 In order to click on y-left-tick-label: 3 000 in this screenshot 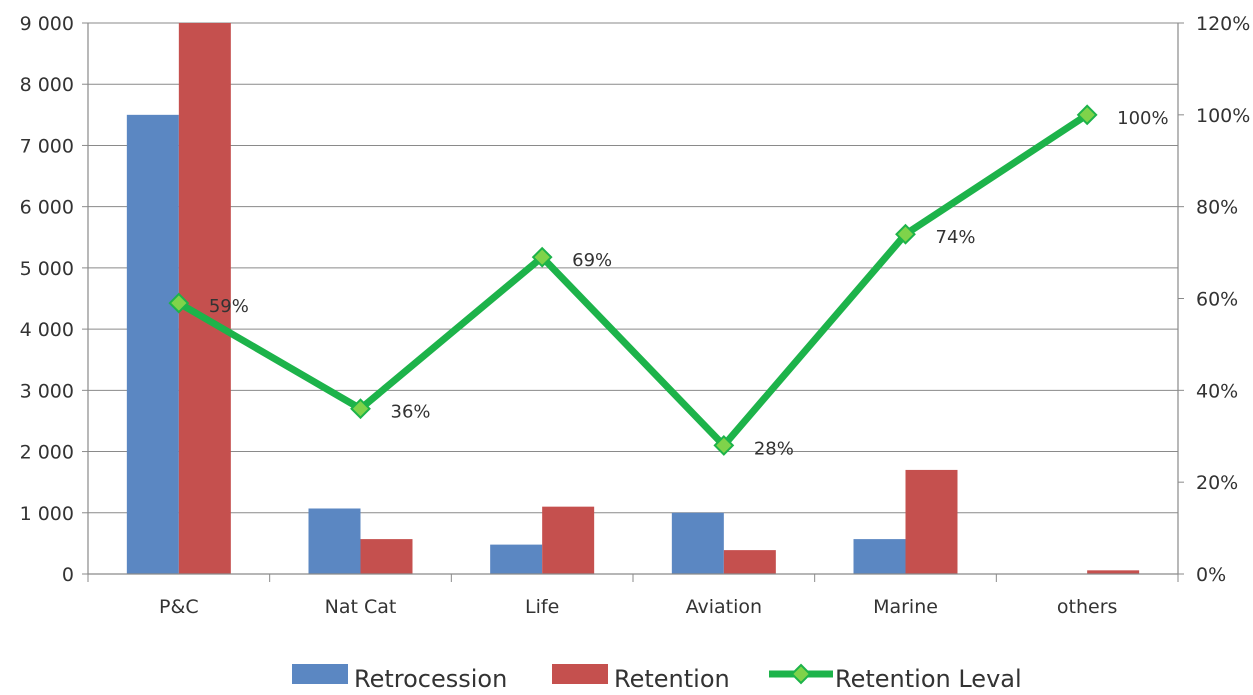, I will do `click(47, 391)`.